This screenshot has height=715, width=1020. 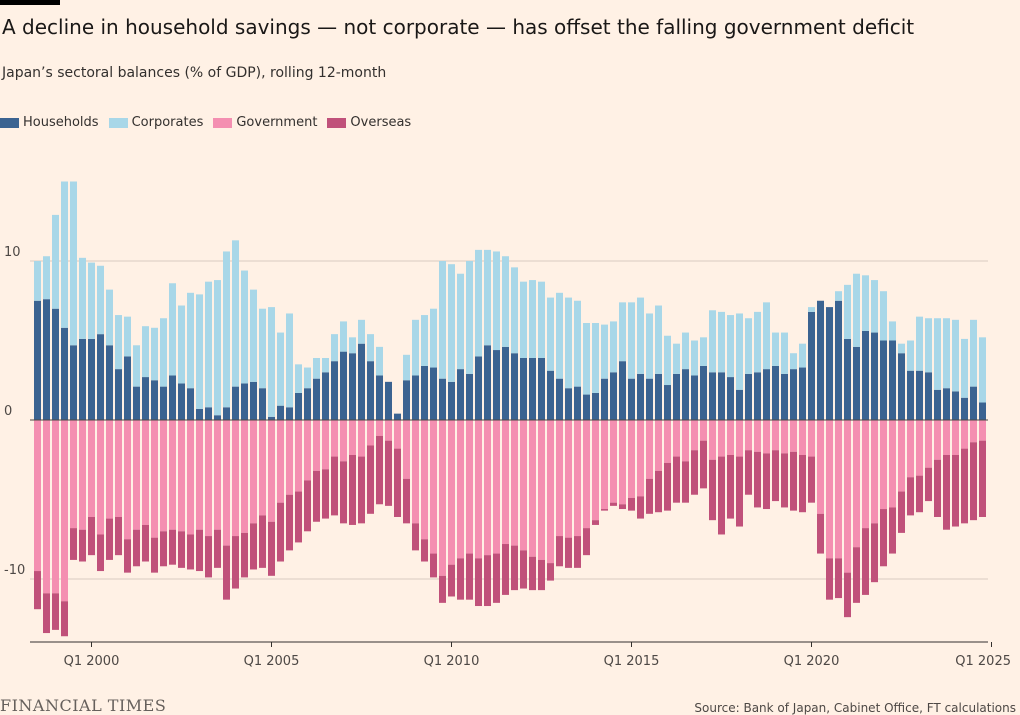 What do you see at coordinates (632, 661) in the screenshot?
I see `x-tick-label: Q1 2015` at bounding box center [632, 661].